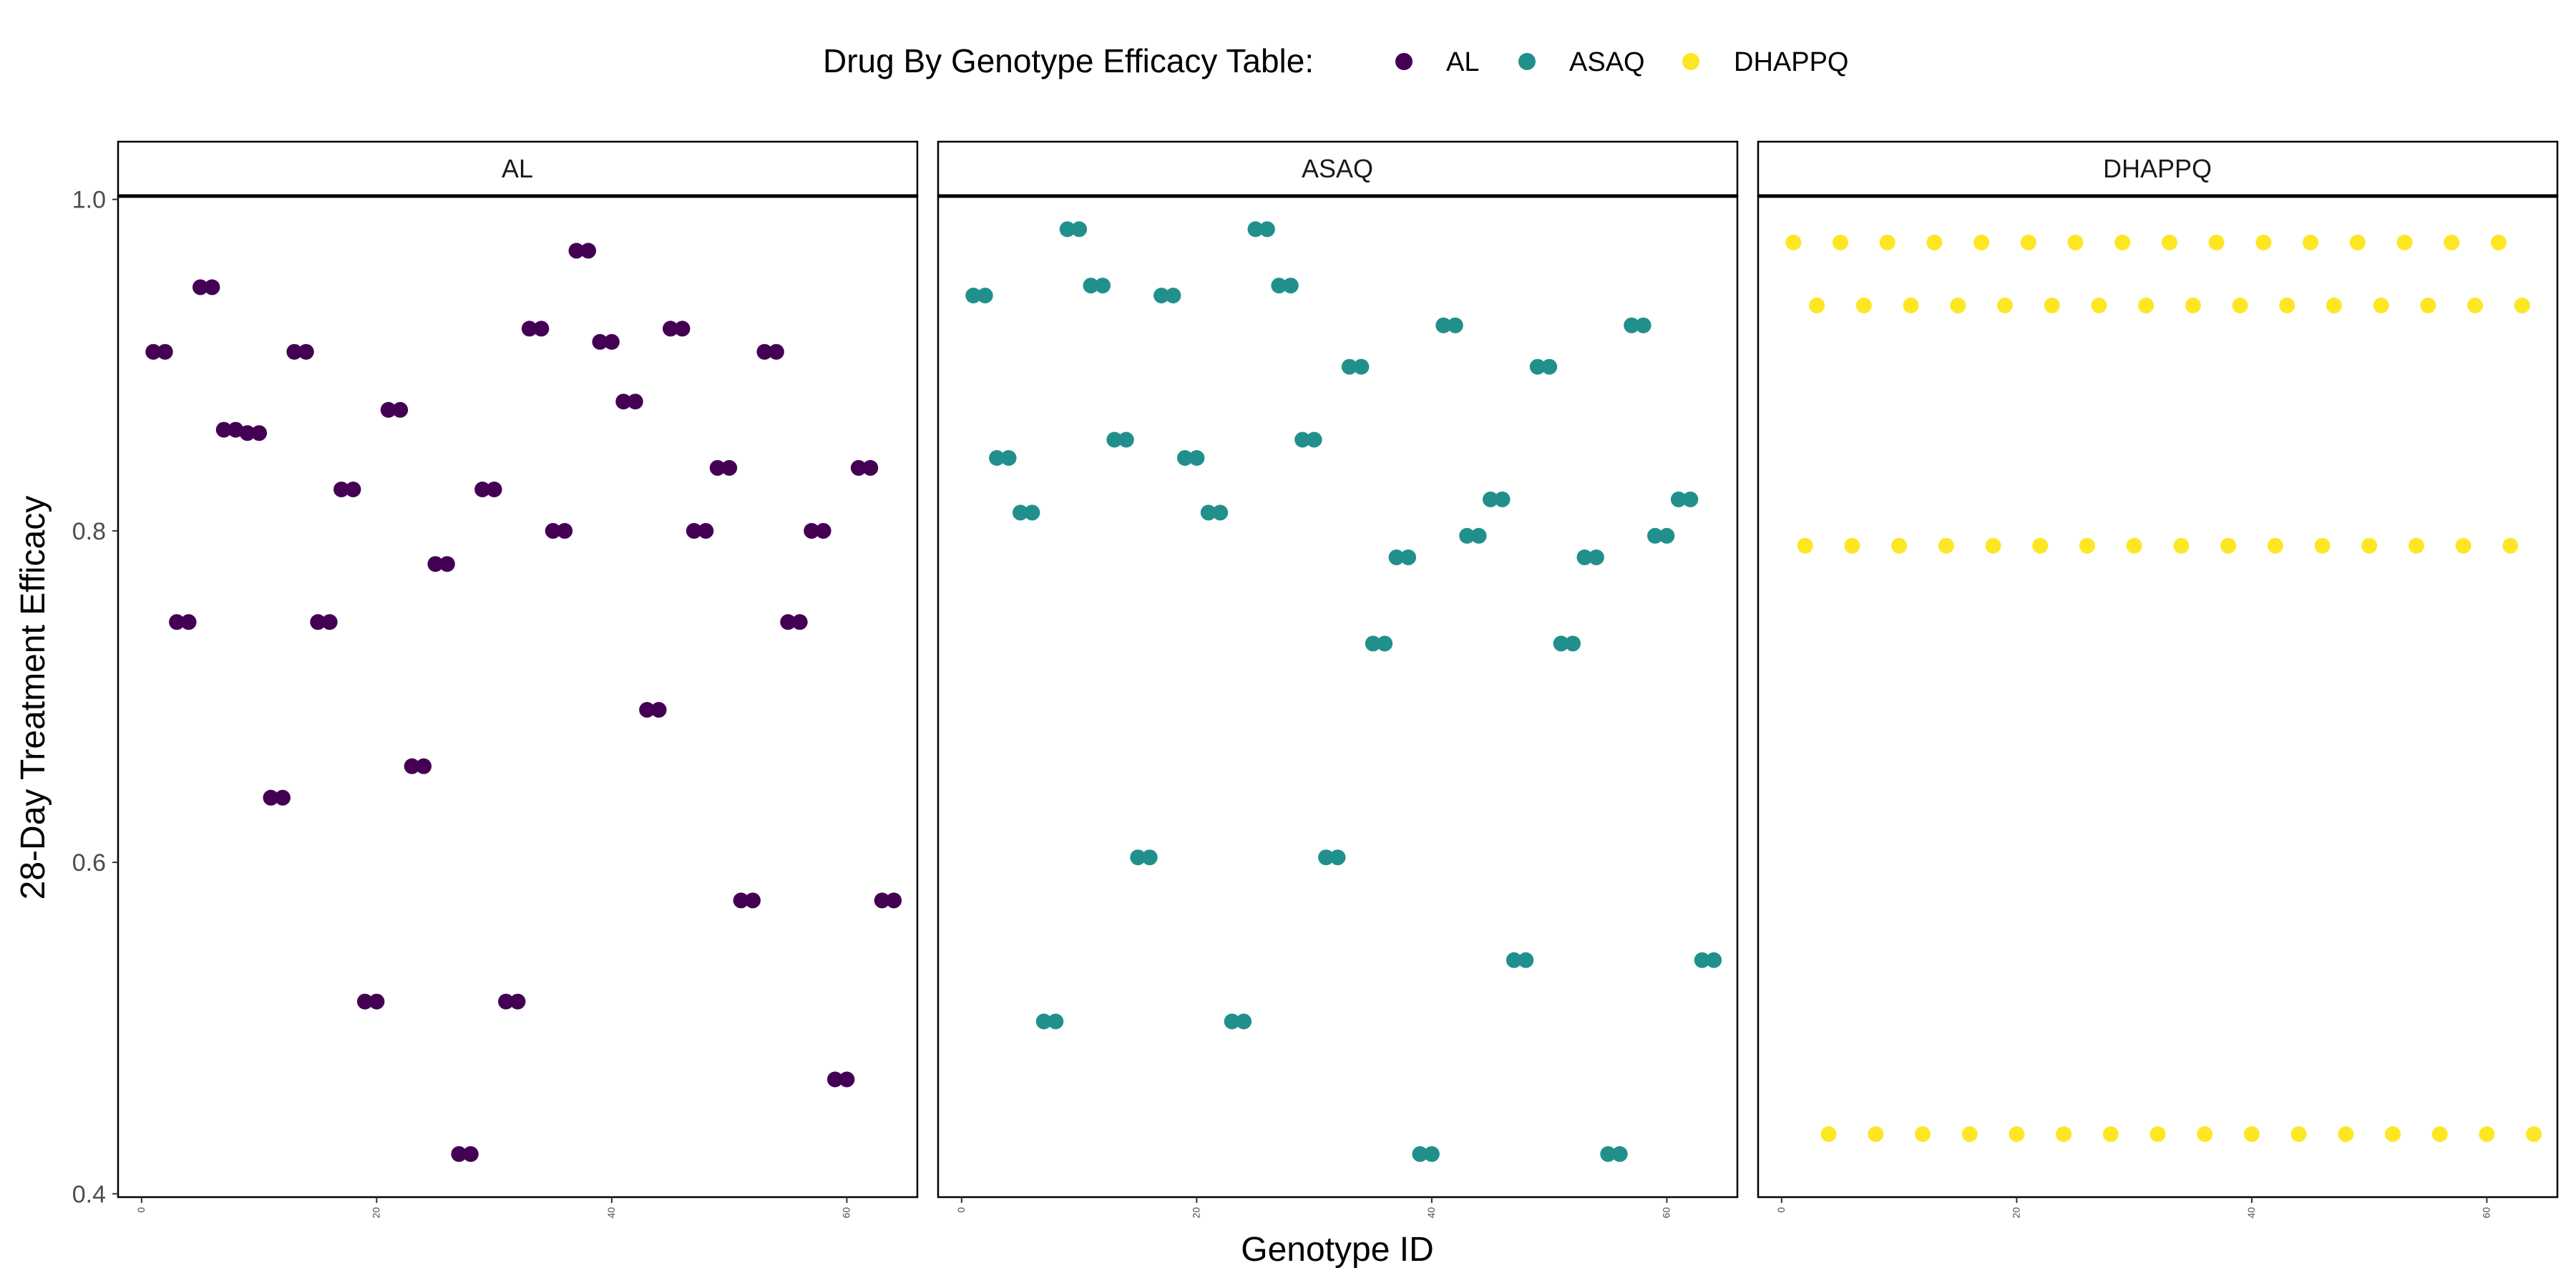 Image resolution: width=2576 pixels, height=1288 pixels. What do you see at coordinates (33, 698) in the screenshot?
I see `y-axis-title: 28-Day Treatment Efficacy` at bounding box center [33, 698].